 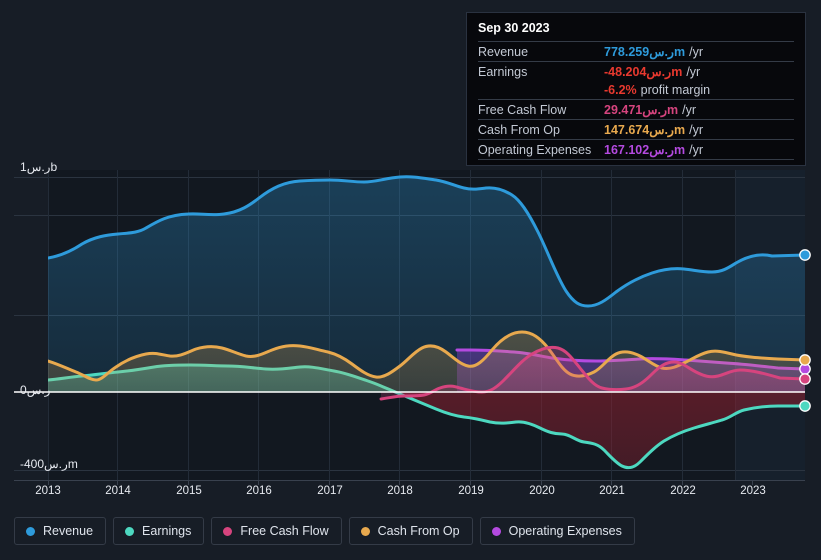 I want to click on tooltip-row-free-cash-flow: Free Cash Flow 29.471ر.سm /yr, so click(x=636, y=109).